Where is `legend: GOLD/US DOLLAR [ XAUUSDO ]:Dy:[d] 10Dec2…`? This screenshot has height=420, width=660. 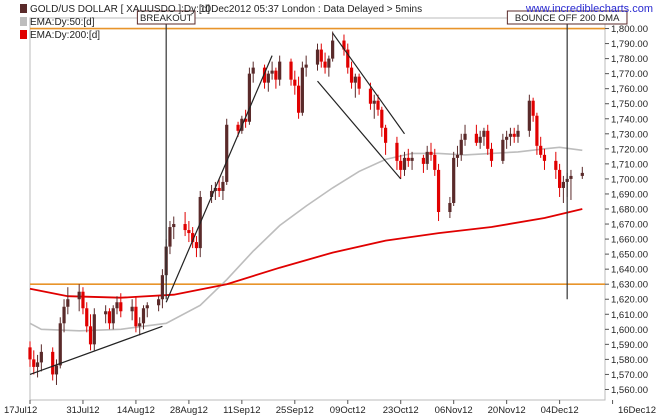 legend: GOLD/US DOLLAR [ XAUUSDO ]:Dy:[d] 10Dec2… is located at coordinates (221, 22).